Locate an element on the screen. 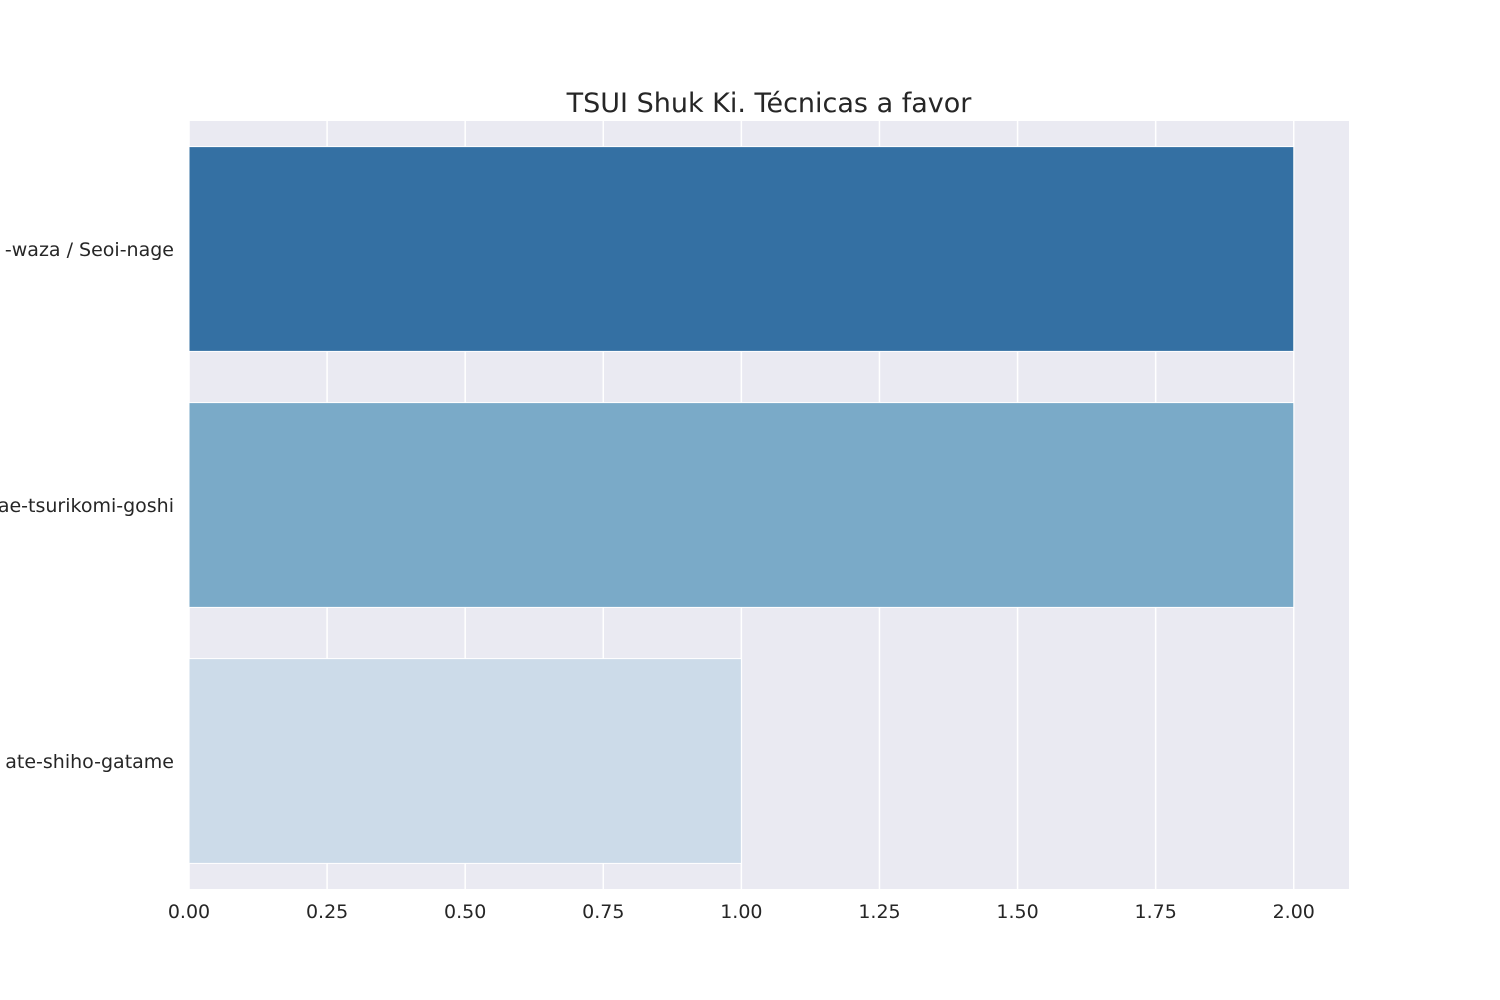  x-tick-label: 1.00 is located at coordinates (741, 912).